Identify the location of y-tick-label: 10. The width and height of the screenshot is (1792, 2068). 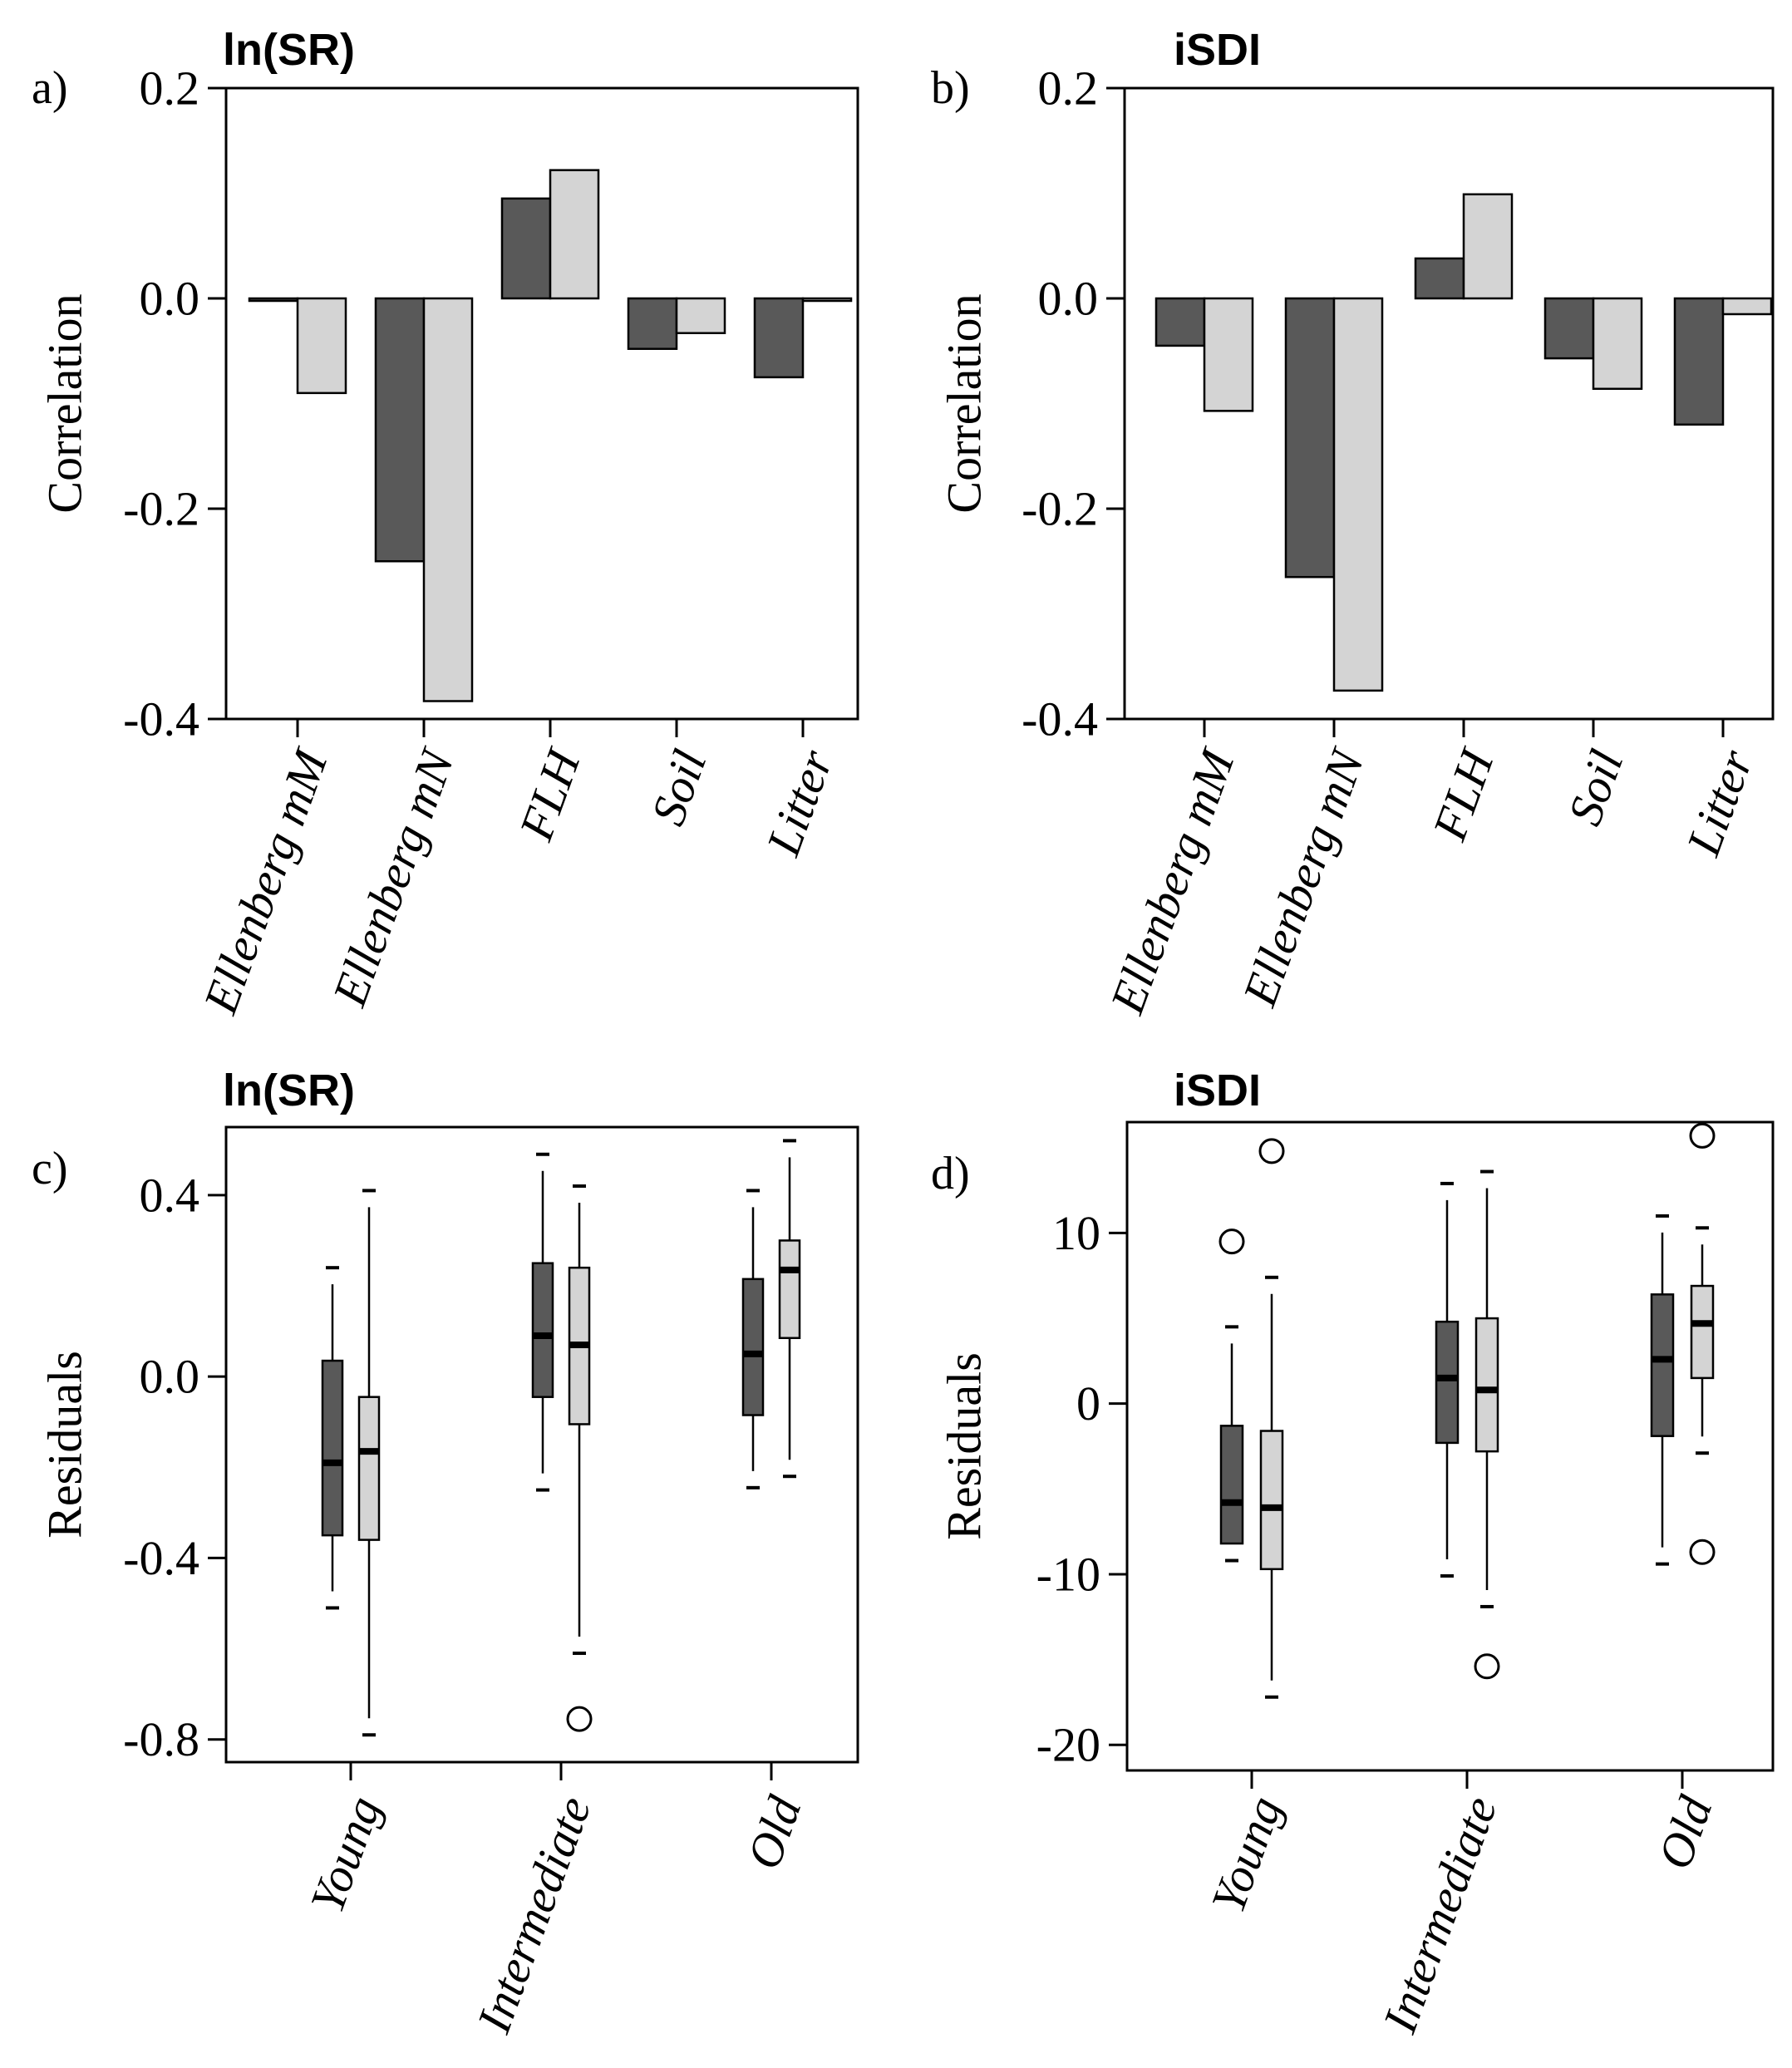
(1076, 1233).